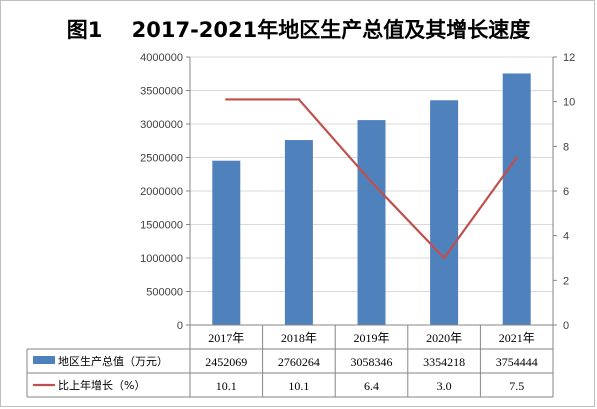 The width and height of the screenshot is (597, 409). I want to click on left-tick-label: 500000, so click(164, 293).